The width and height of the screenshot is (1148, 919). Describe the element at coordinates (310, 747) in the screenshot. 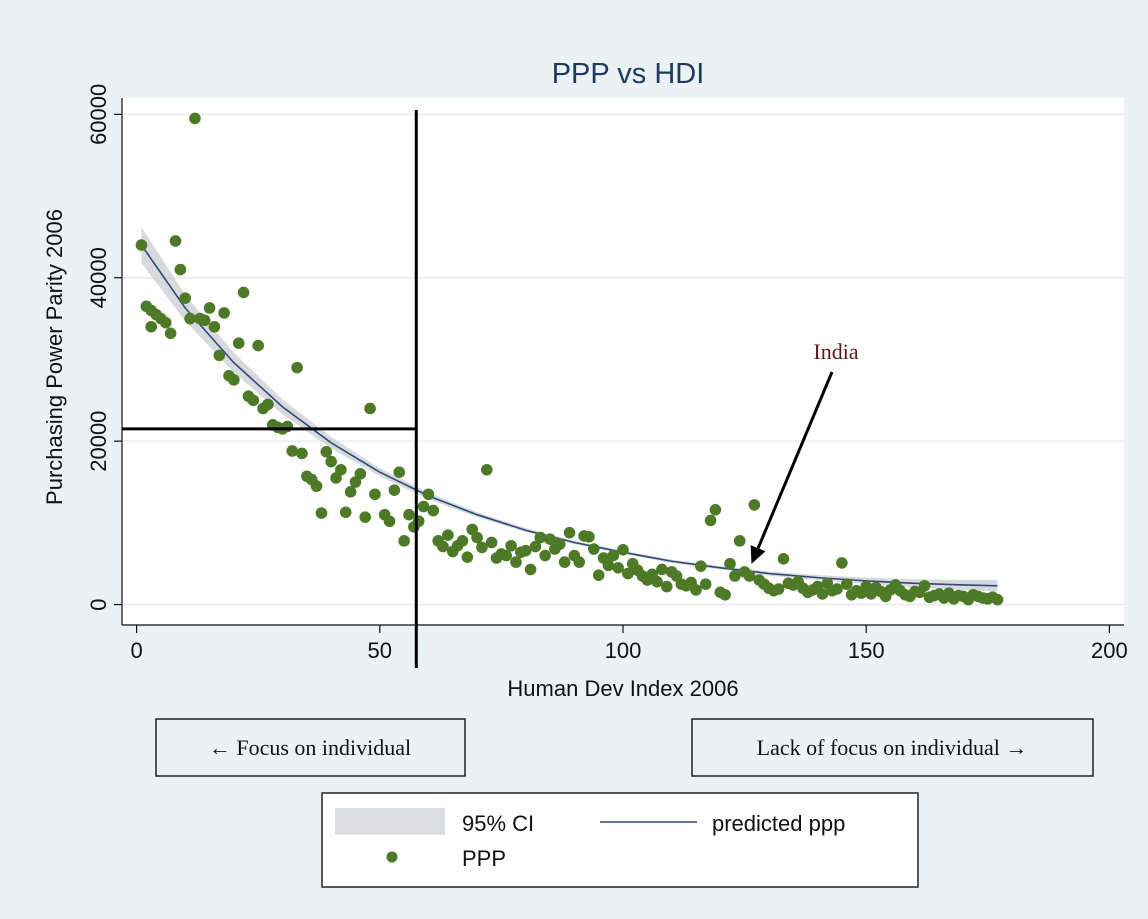

I see `caption-left-text: ← Focus on individual` at that location.